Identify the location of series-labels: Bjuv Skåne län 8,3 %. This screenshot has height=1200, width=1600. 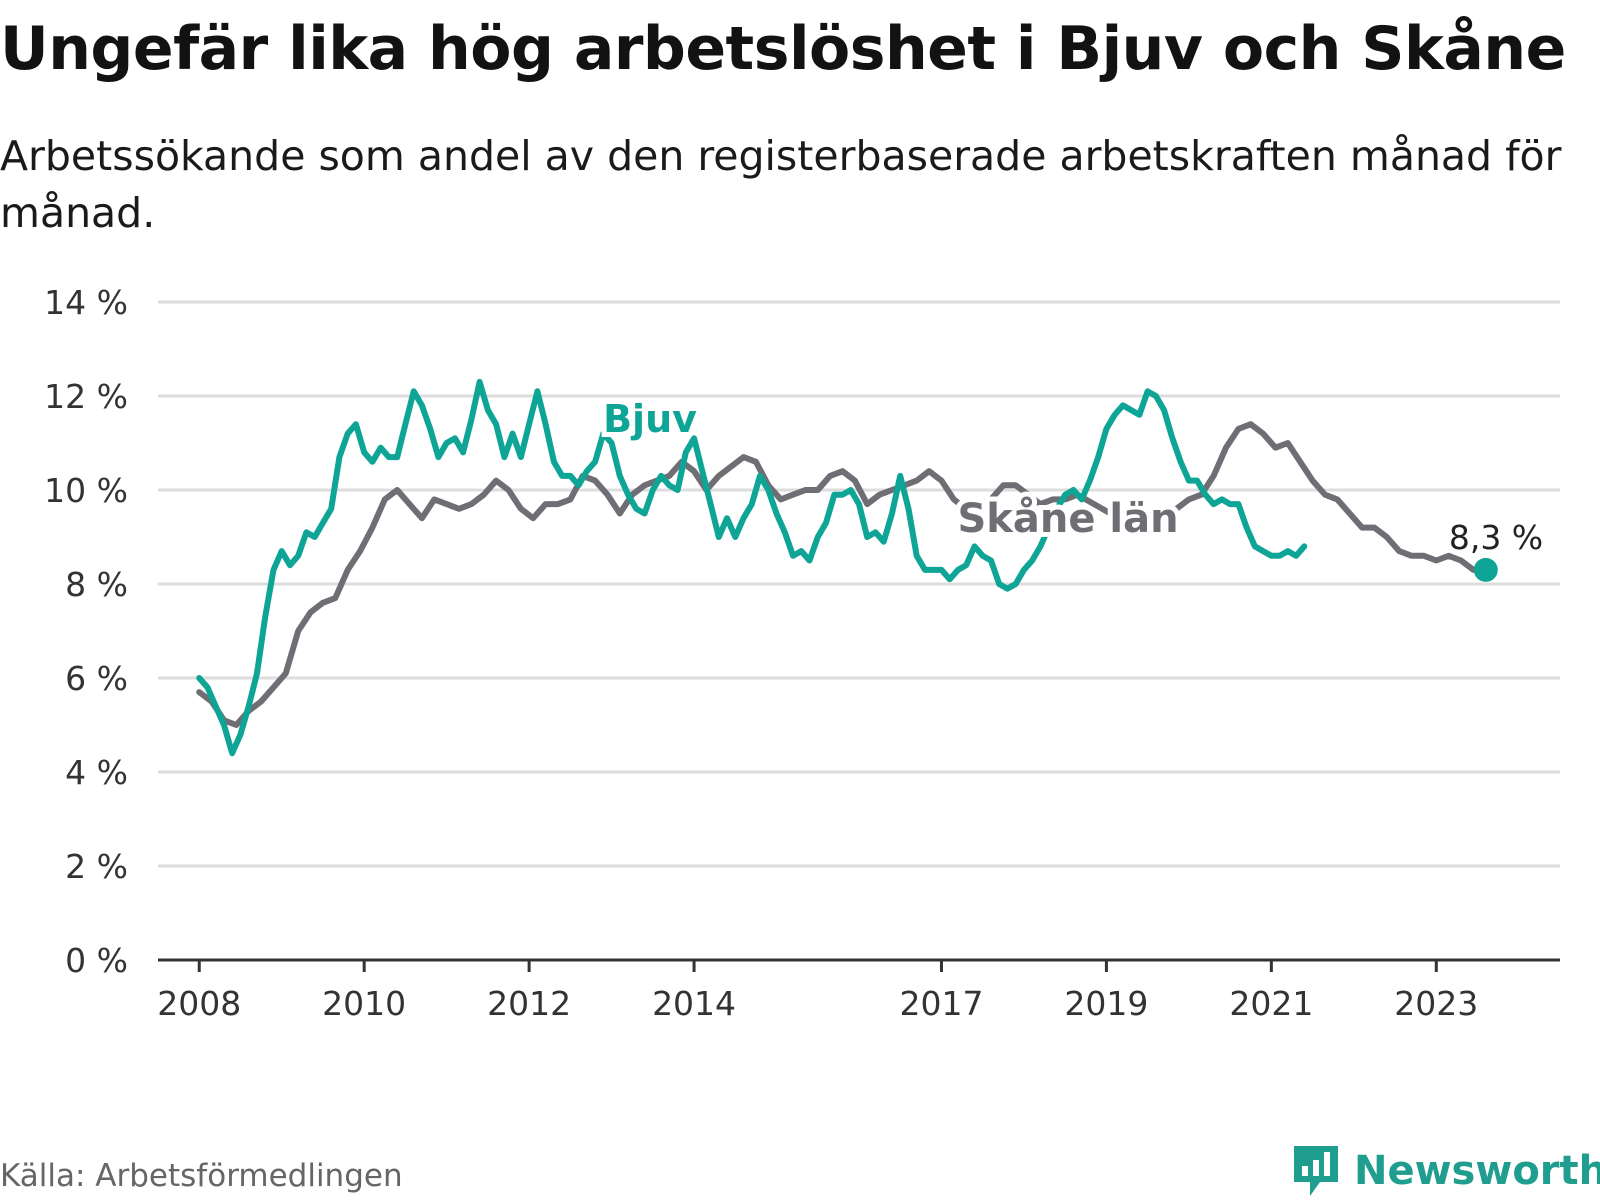
(1072, 476).